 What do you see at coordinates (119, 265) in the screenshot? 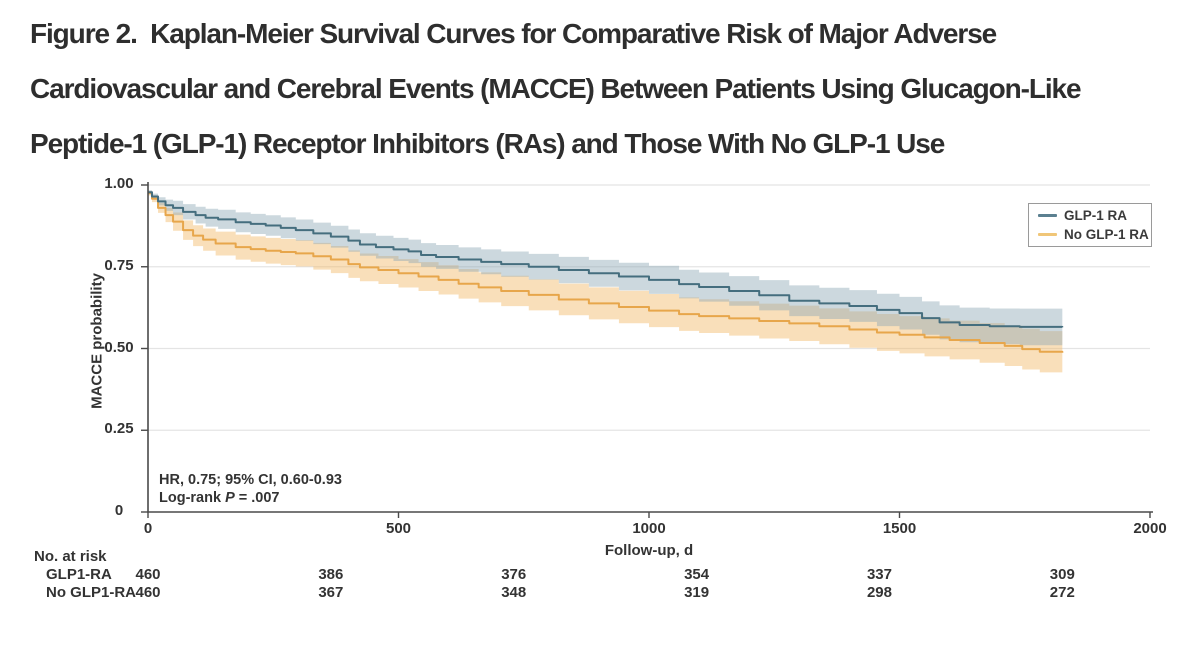
I see `y-tick-label: 0.75` at bounding box center [119, 265].